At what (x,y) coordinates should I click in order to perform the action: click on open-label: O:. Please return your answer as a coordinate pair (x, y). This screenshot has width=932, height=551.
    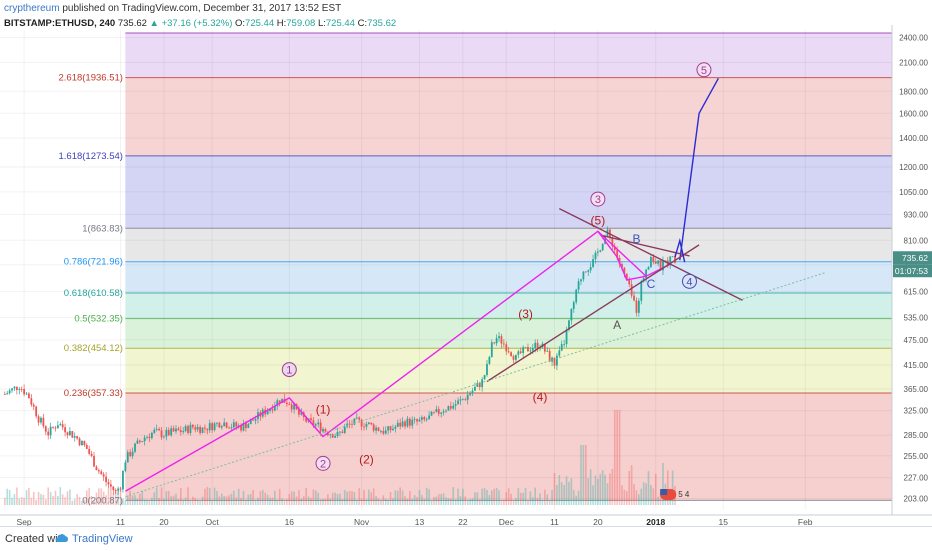
    Looking at the image, I should click on (240, 23).